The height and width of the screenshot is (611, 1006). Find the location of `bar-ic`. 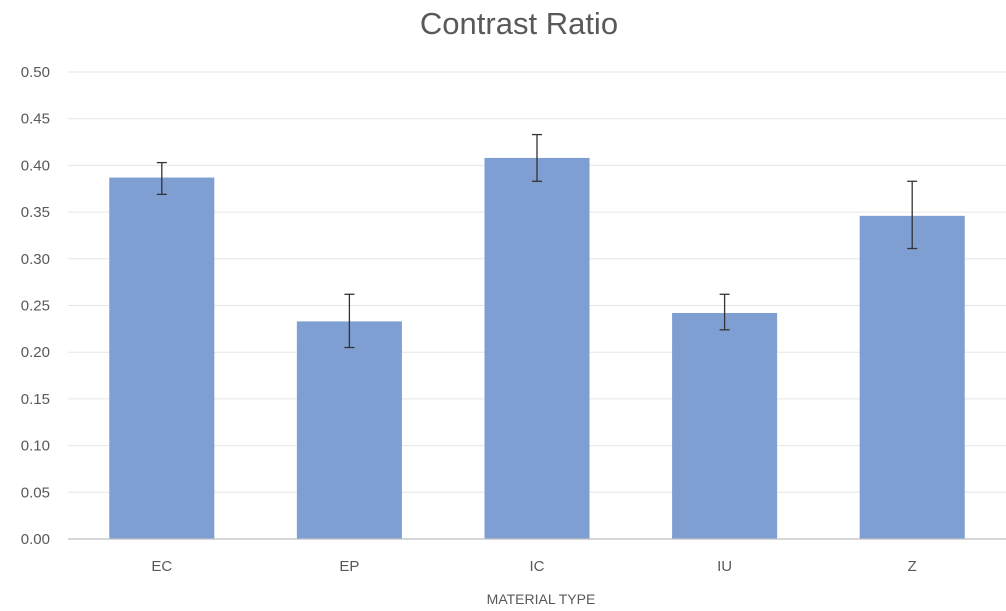

bar-ic is located at coordinates (537, 348).